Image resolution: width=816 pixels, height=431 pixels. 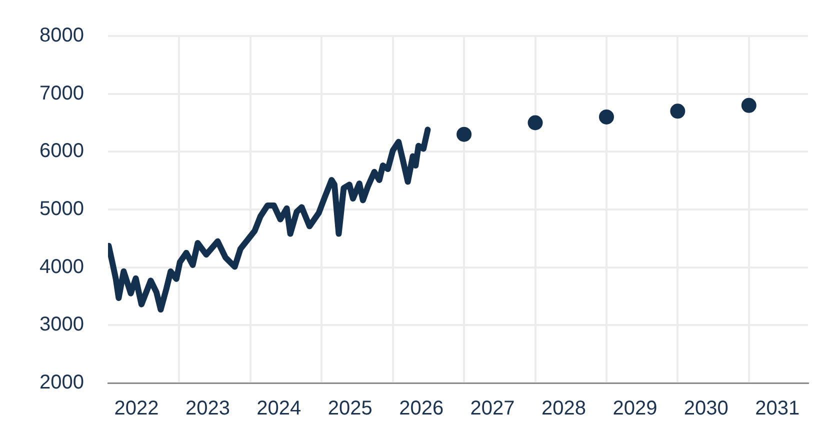 I want to click on y-tick-label: 2000, so click(x=62, y=383).